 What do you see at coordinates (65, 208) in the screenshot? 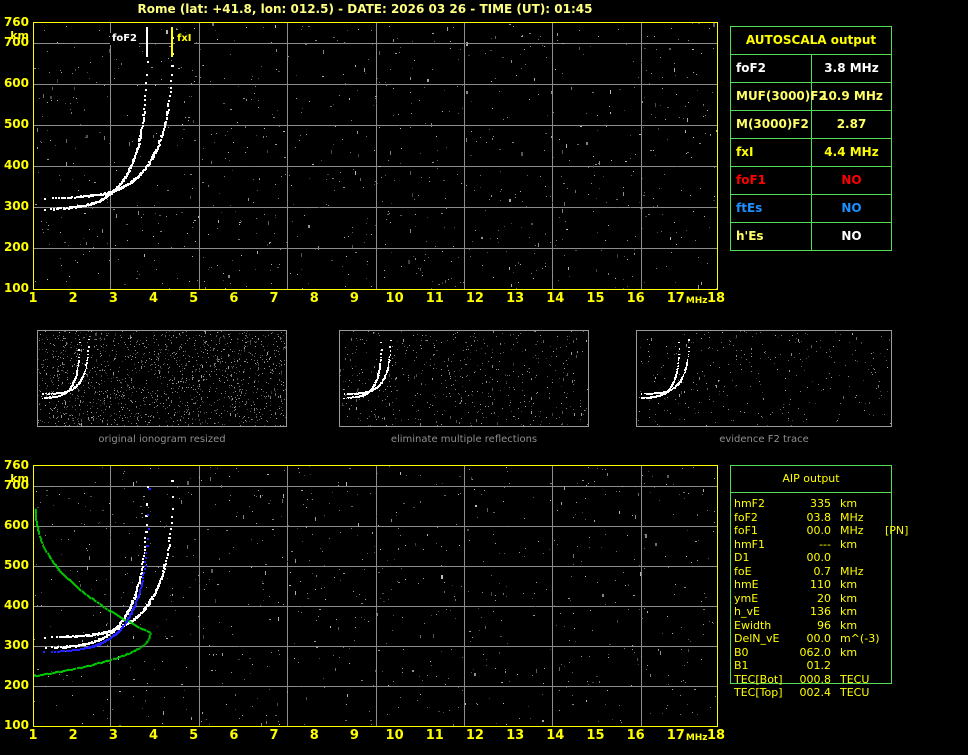
I see `f2-trace-ordinary` at bounding box center [65, 208].